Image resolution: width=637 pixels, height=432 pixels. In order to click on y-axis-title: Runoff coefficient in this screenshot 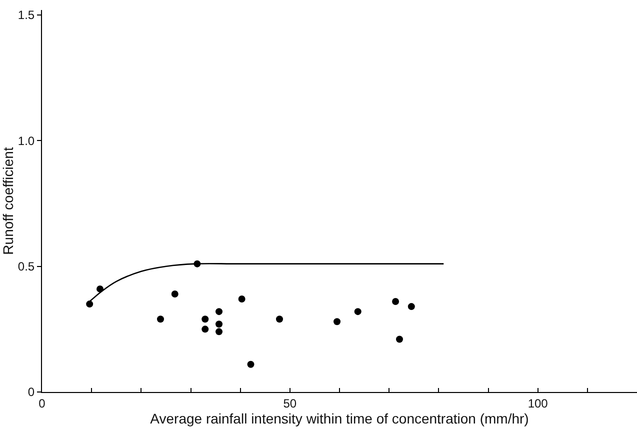, I will do `click(8, 201)`.